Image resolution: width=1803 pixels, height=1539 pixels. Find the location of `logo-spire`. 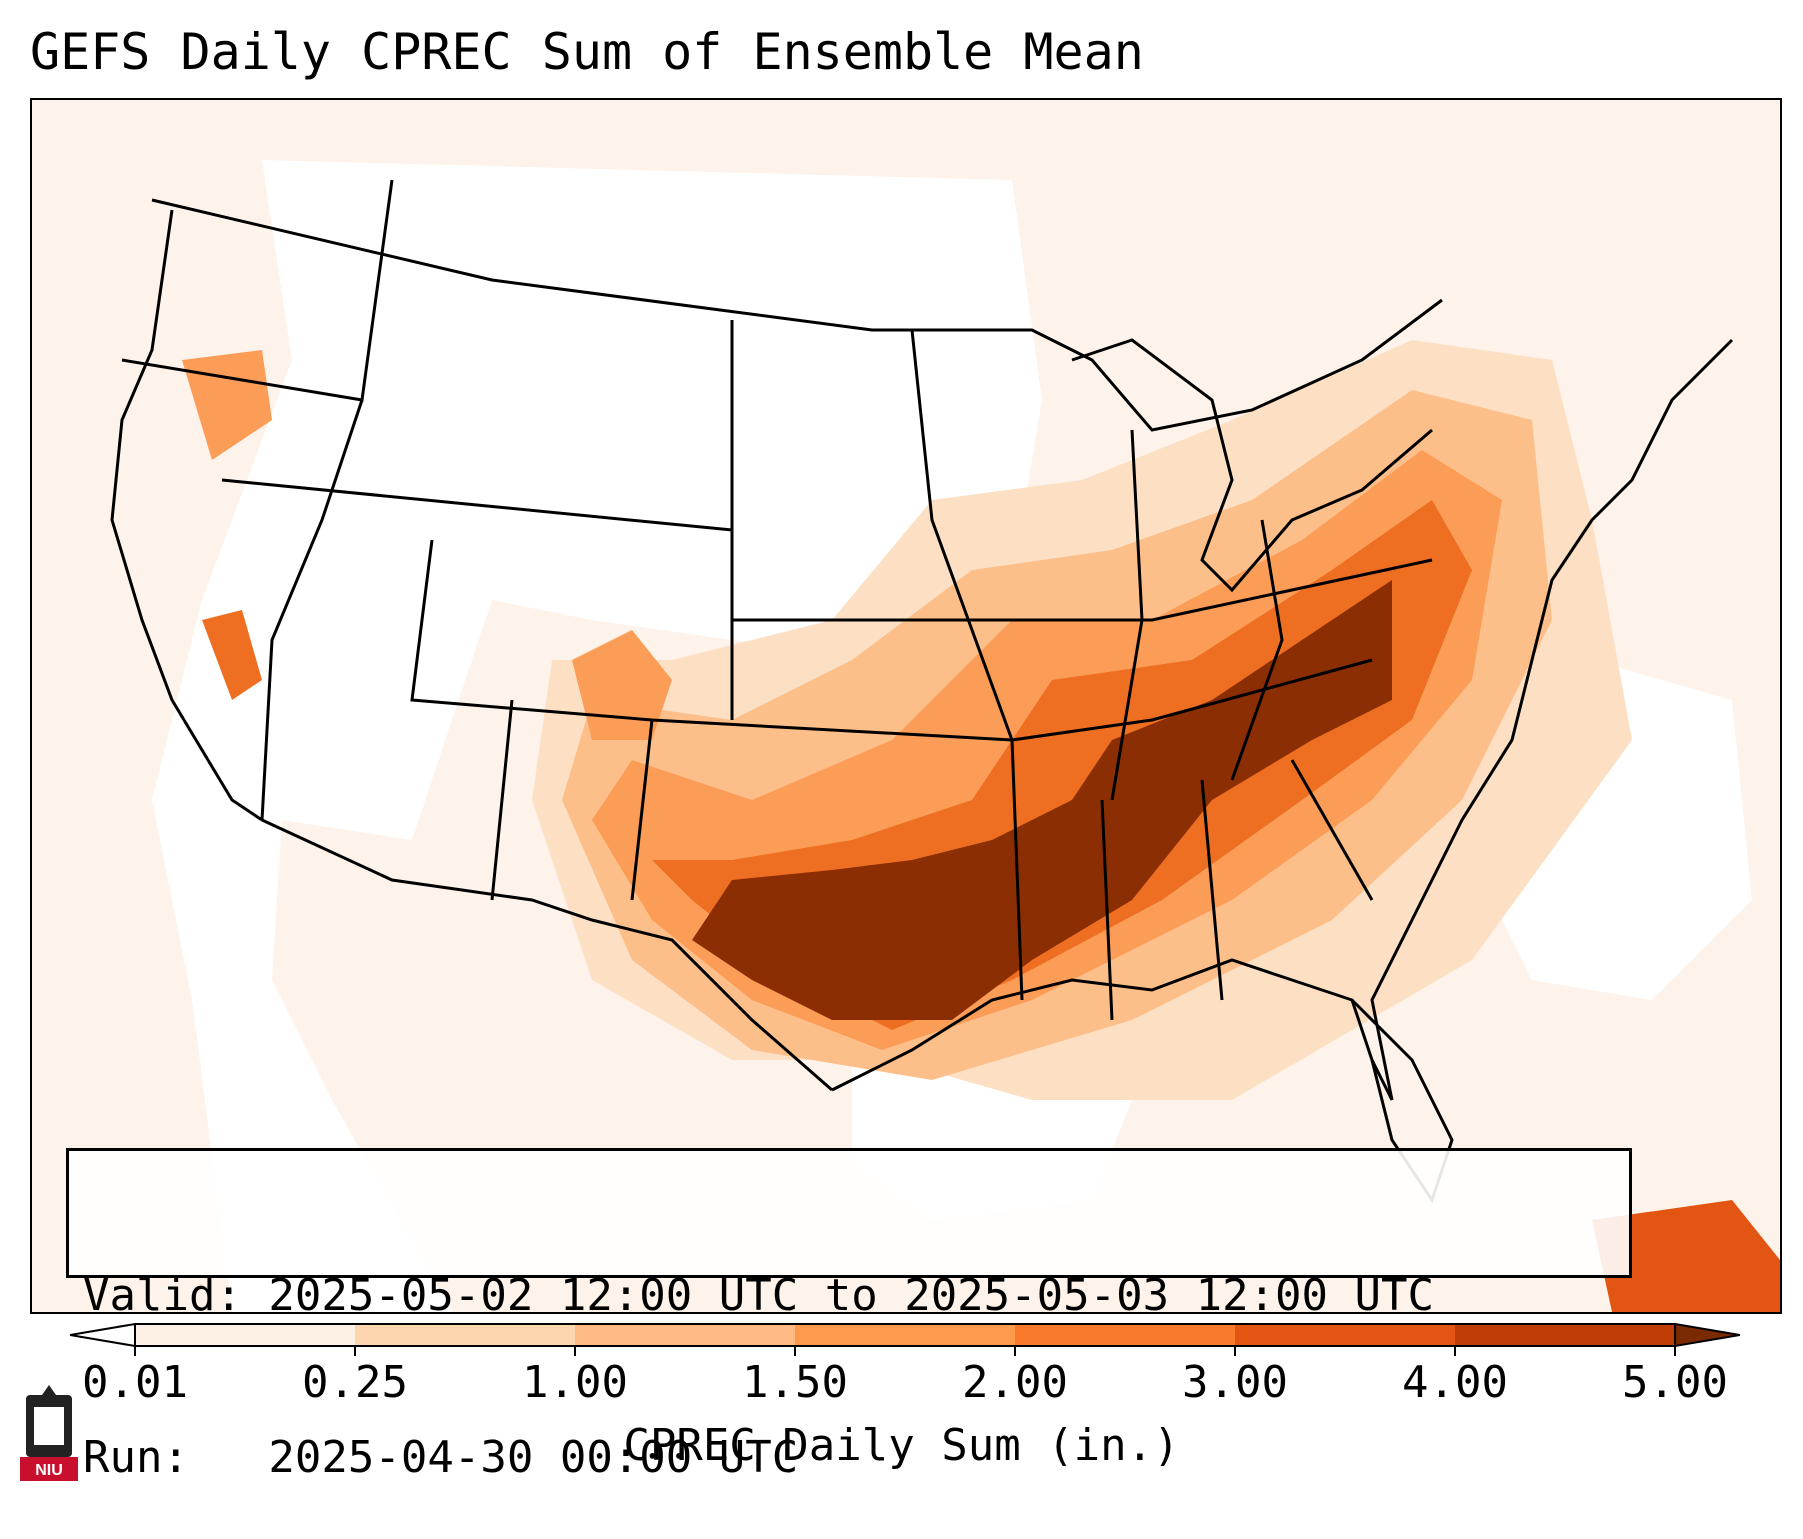

logo-spire is located at coordinates (49, 1390).